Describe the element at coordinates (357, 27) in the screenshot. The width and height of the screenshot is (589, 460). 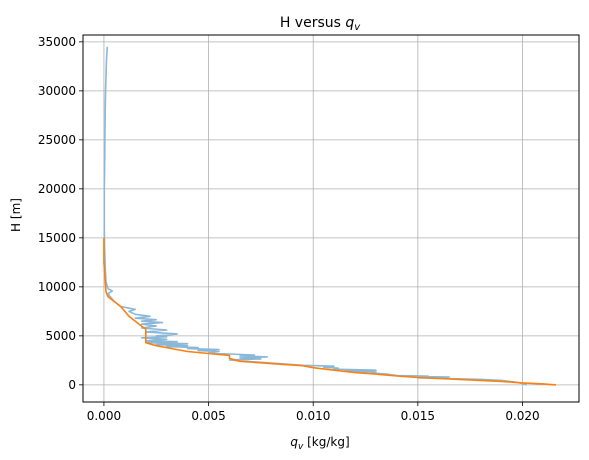
I see `chart-title-subscript: v` at that location.